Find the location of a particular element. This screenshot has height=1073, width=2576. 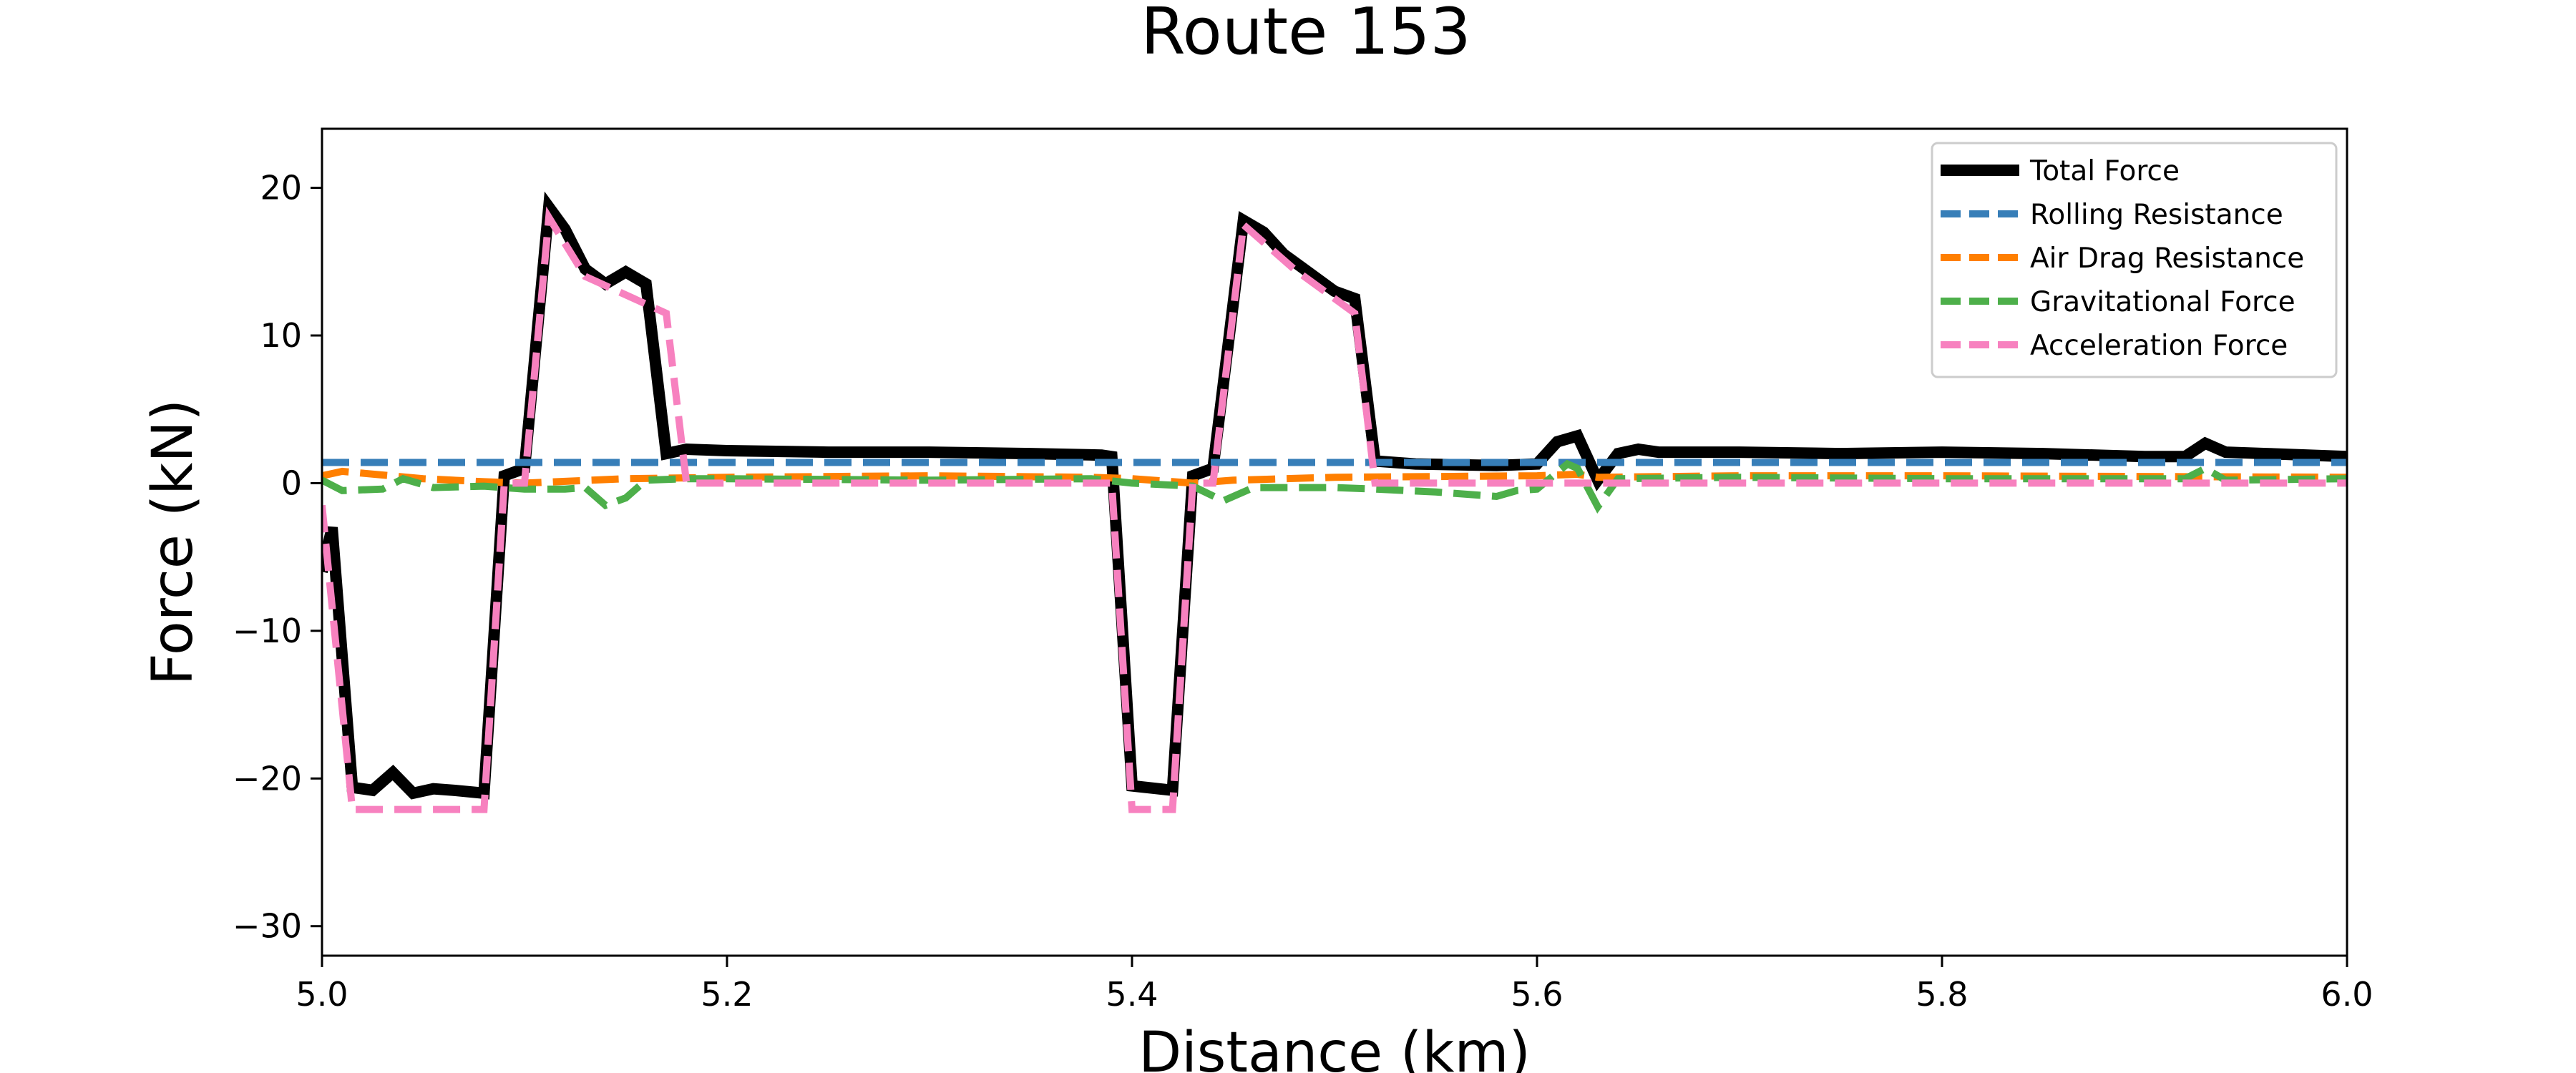

y-tick-label: −30 is located at coordinates (267, 927).